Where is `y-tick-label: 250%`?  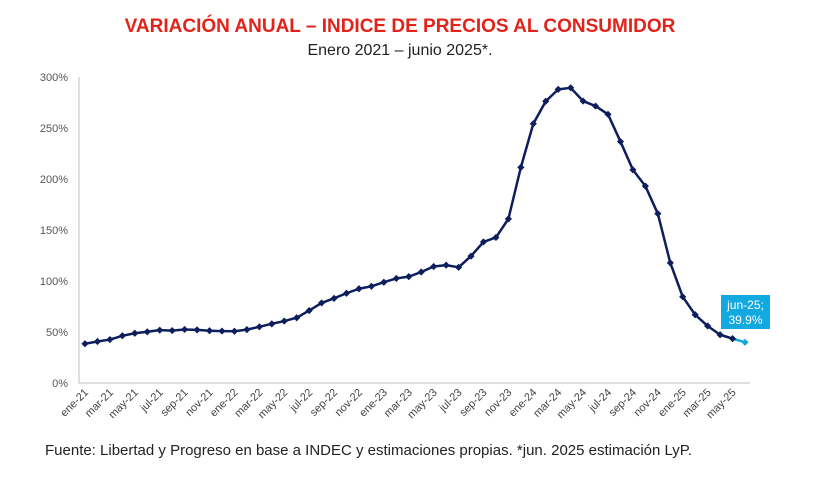
y-tick-label: 250% is located at coordinates (54, 129).